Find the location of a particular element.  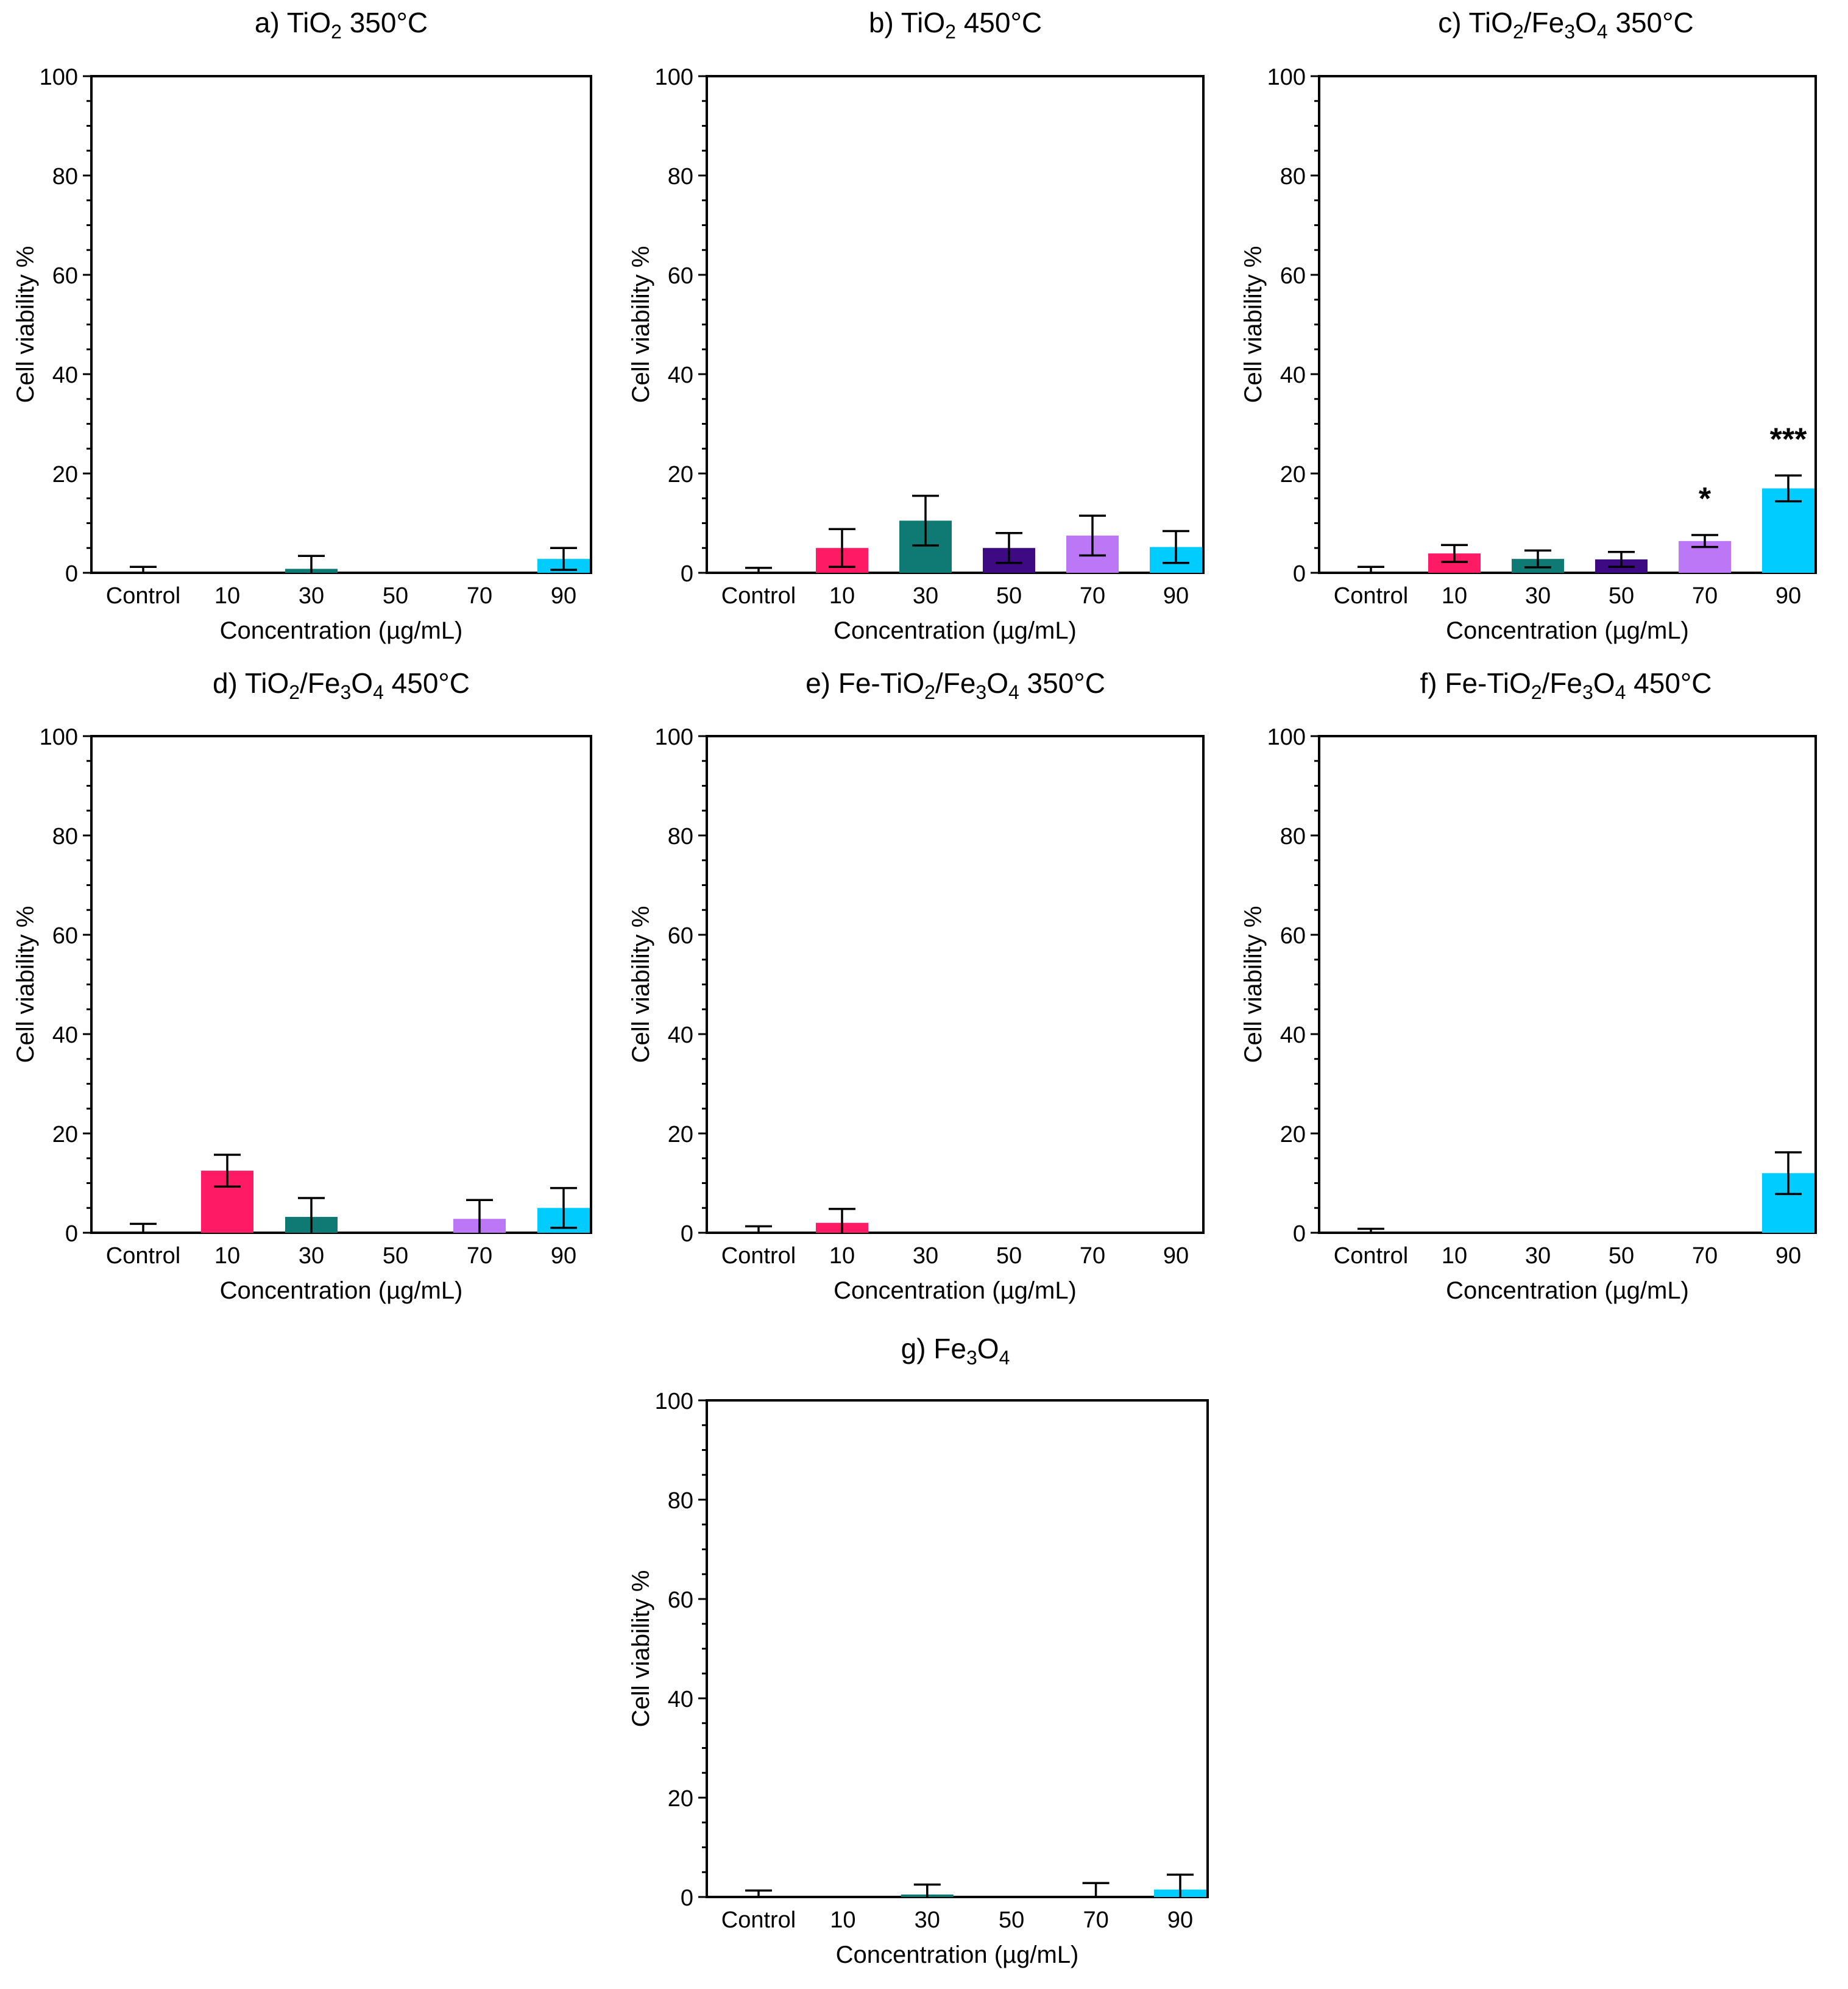

panel-a-title: a) TiO2 350°C is located at coordinates (341, 25).